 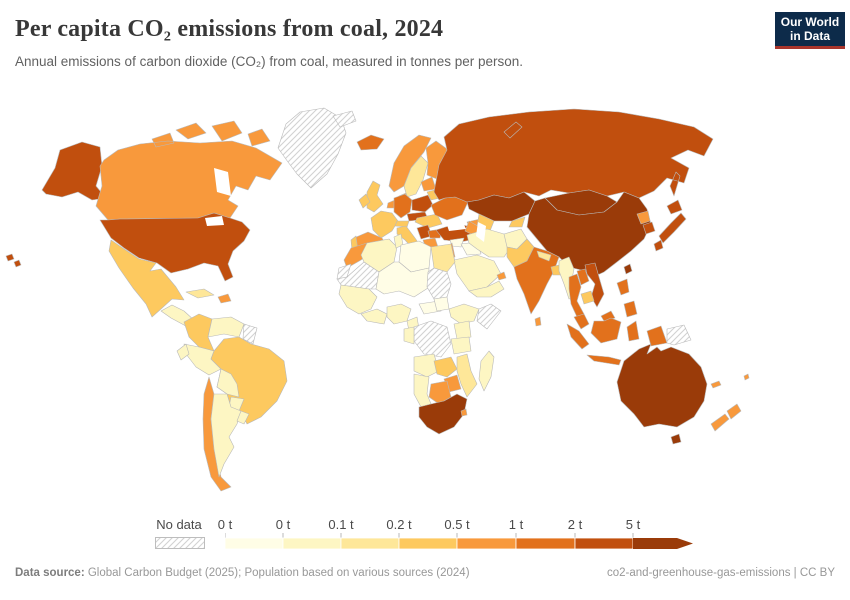 What do you see at coordinates (180, 543) in the screenshot?
I see `legend-no-data-swatch` at bounding box center [180, 543].